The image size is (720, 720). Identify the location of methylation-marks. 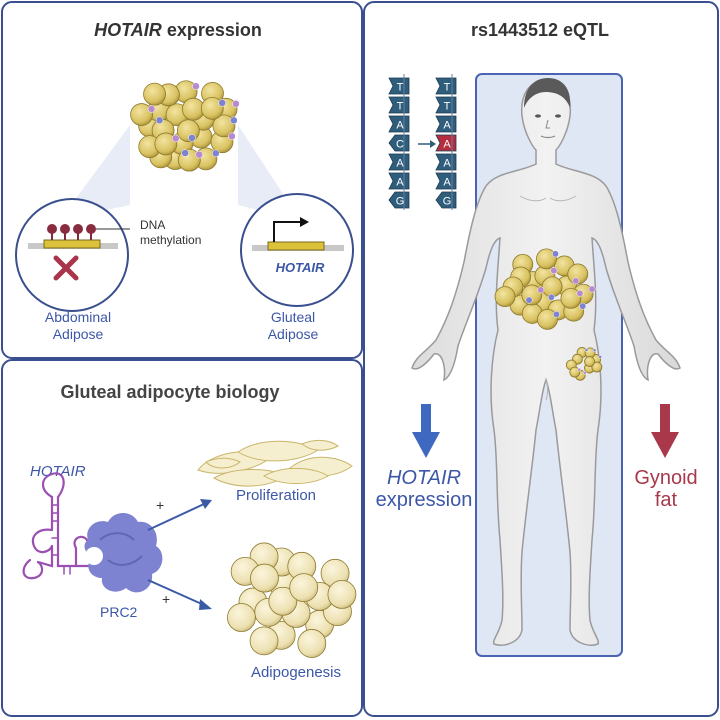
(71, 232).